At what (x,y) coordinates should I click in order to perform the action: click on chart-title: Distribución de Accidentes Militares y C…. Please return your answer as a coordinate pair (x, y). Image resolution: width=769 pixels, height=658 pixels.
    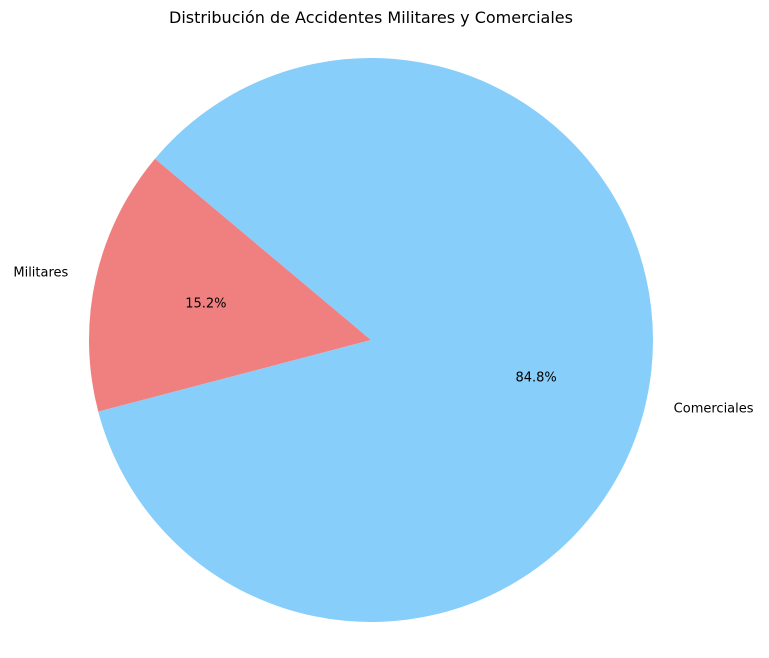
    Looking at the image, I should click on (371, 17).